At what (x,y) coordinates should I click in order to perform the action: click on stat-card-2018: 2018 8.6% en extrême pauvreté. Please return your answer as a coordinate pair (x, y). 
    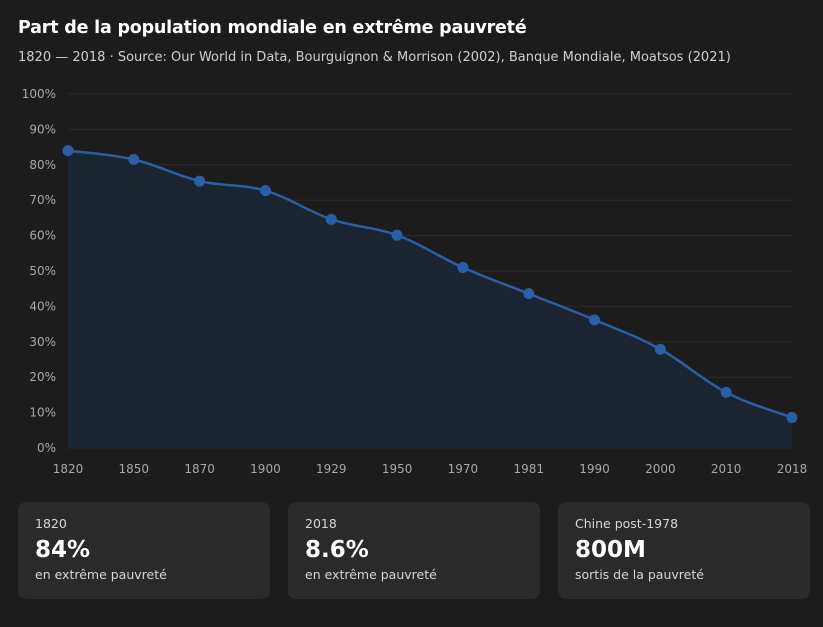
    Looking at the image, I should click on (414, 550).